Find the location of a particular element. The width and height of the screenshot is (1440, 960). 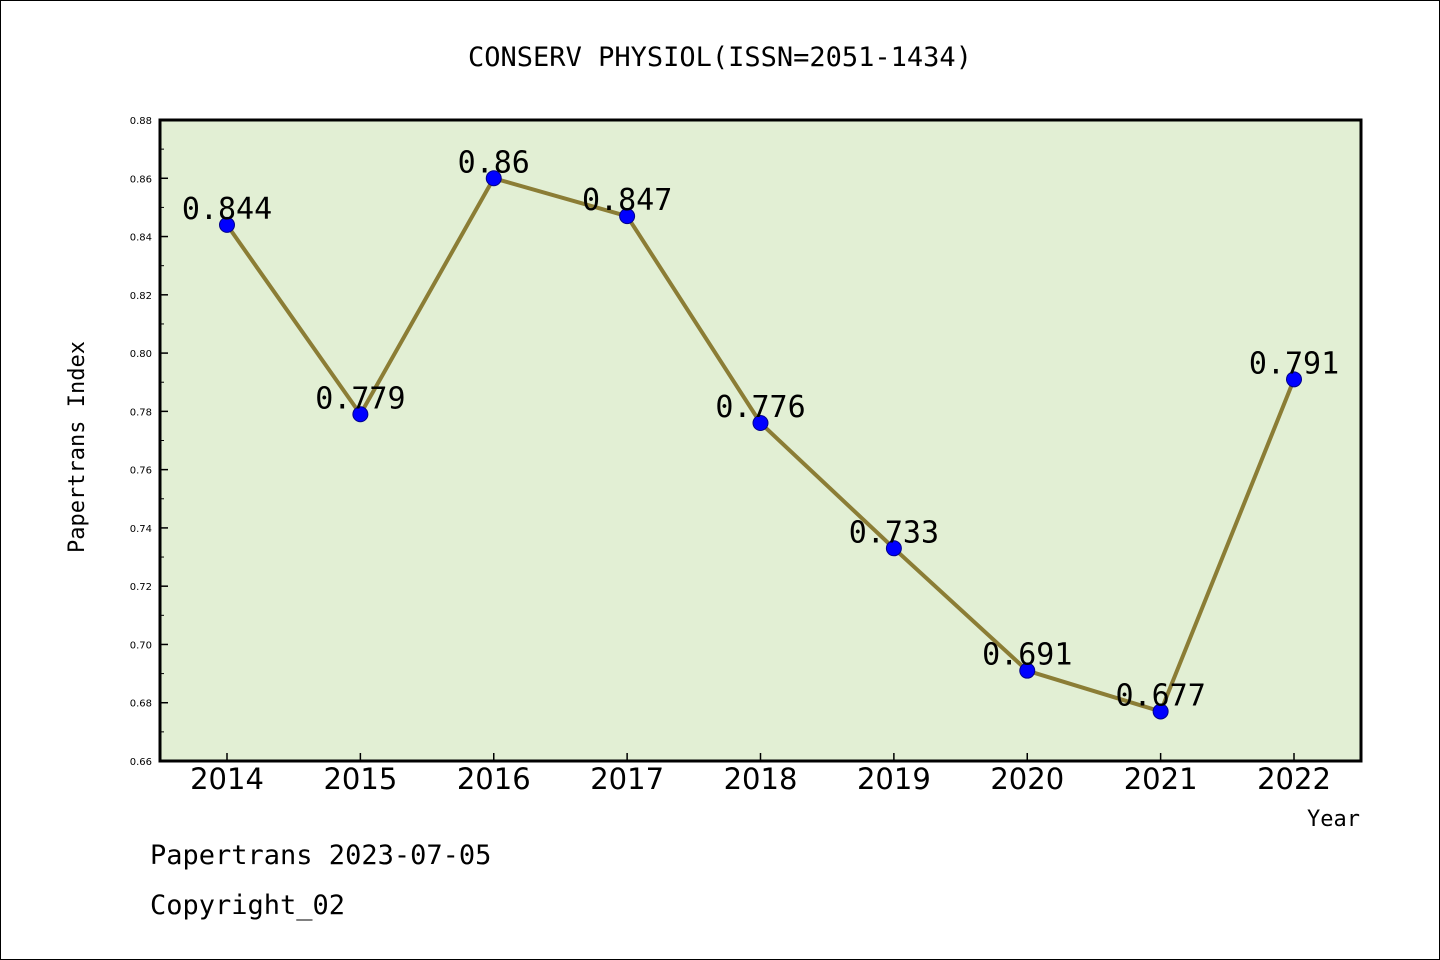

x-tick-label: 2014 is located at coordinates (227, 779).